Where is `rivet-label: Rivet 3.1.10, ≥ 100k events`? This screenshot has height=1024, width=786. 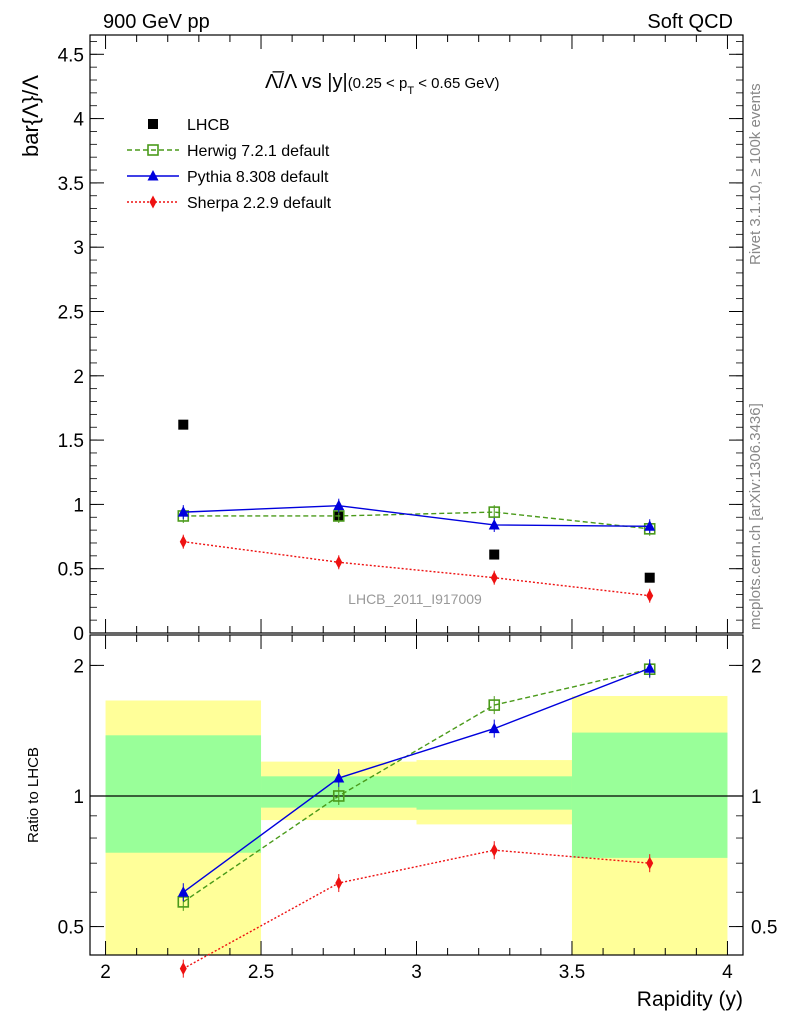 rivet-label: Rivet 3.1.10, ≥ 100k events is located at coordinates (755, 174).